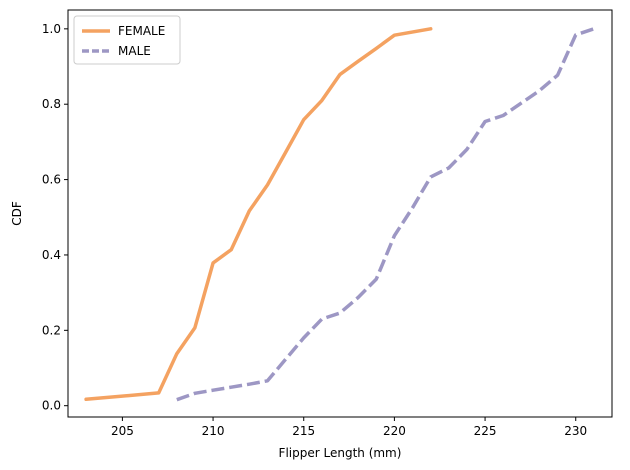 This screenshot has width=630, height=470. Describe the element at coordinates (340, 453) in the screenshot. I see `x-axis-title: Flipper Length (mm)` at that location.